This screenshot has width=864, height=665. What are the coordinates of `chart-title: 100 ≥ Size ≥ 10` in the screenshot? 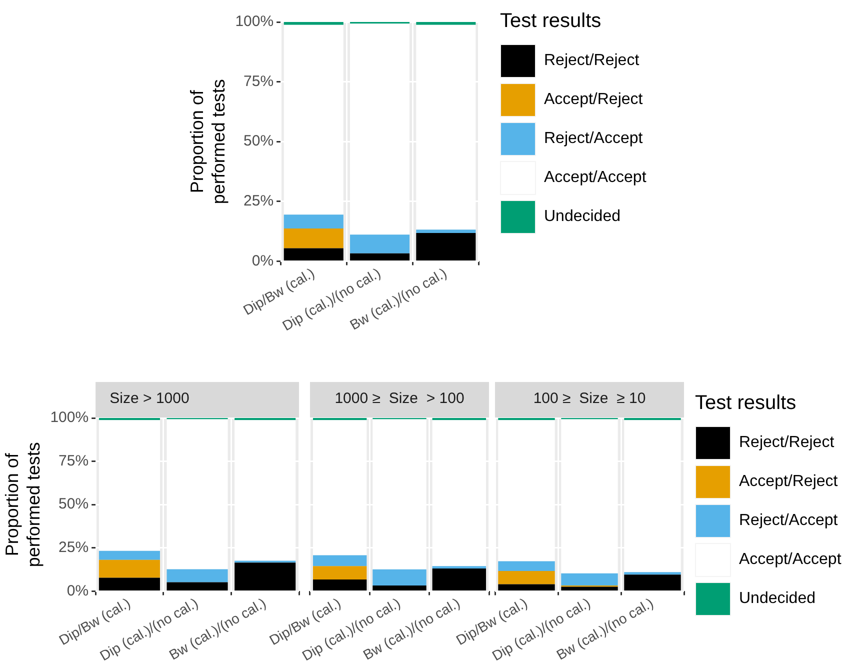 It's located at (589, 399).